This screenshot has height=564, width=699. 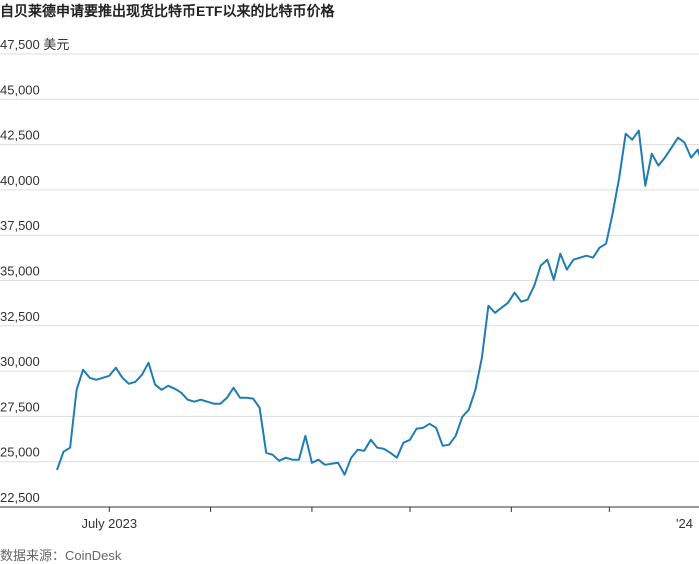 What do you see at coordinates (20, 180) in the screenshot?
I see `y-tick-label: 40,000` at bounding box center [20, 180].